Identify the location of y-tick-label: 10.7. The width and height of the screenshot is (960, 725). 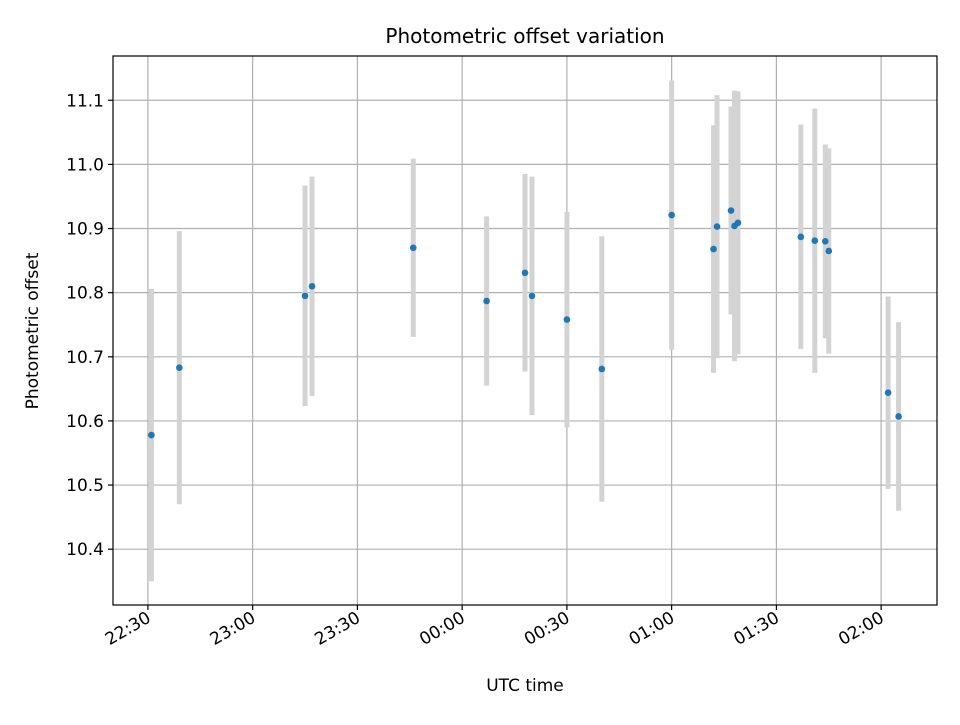
(85, 358).